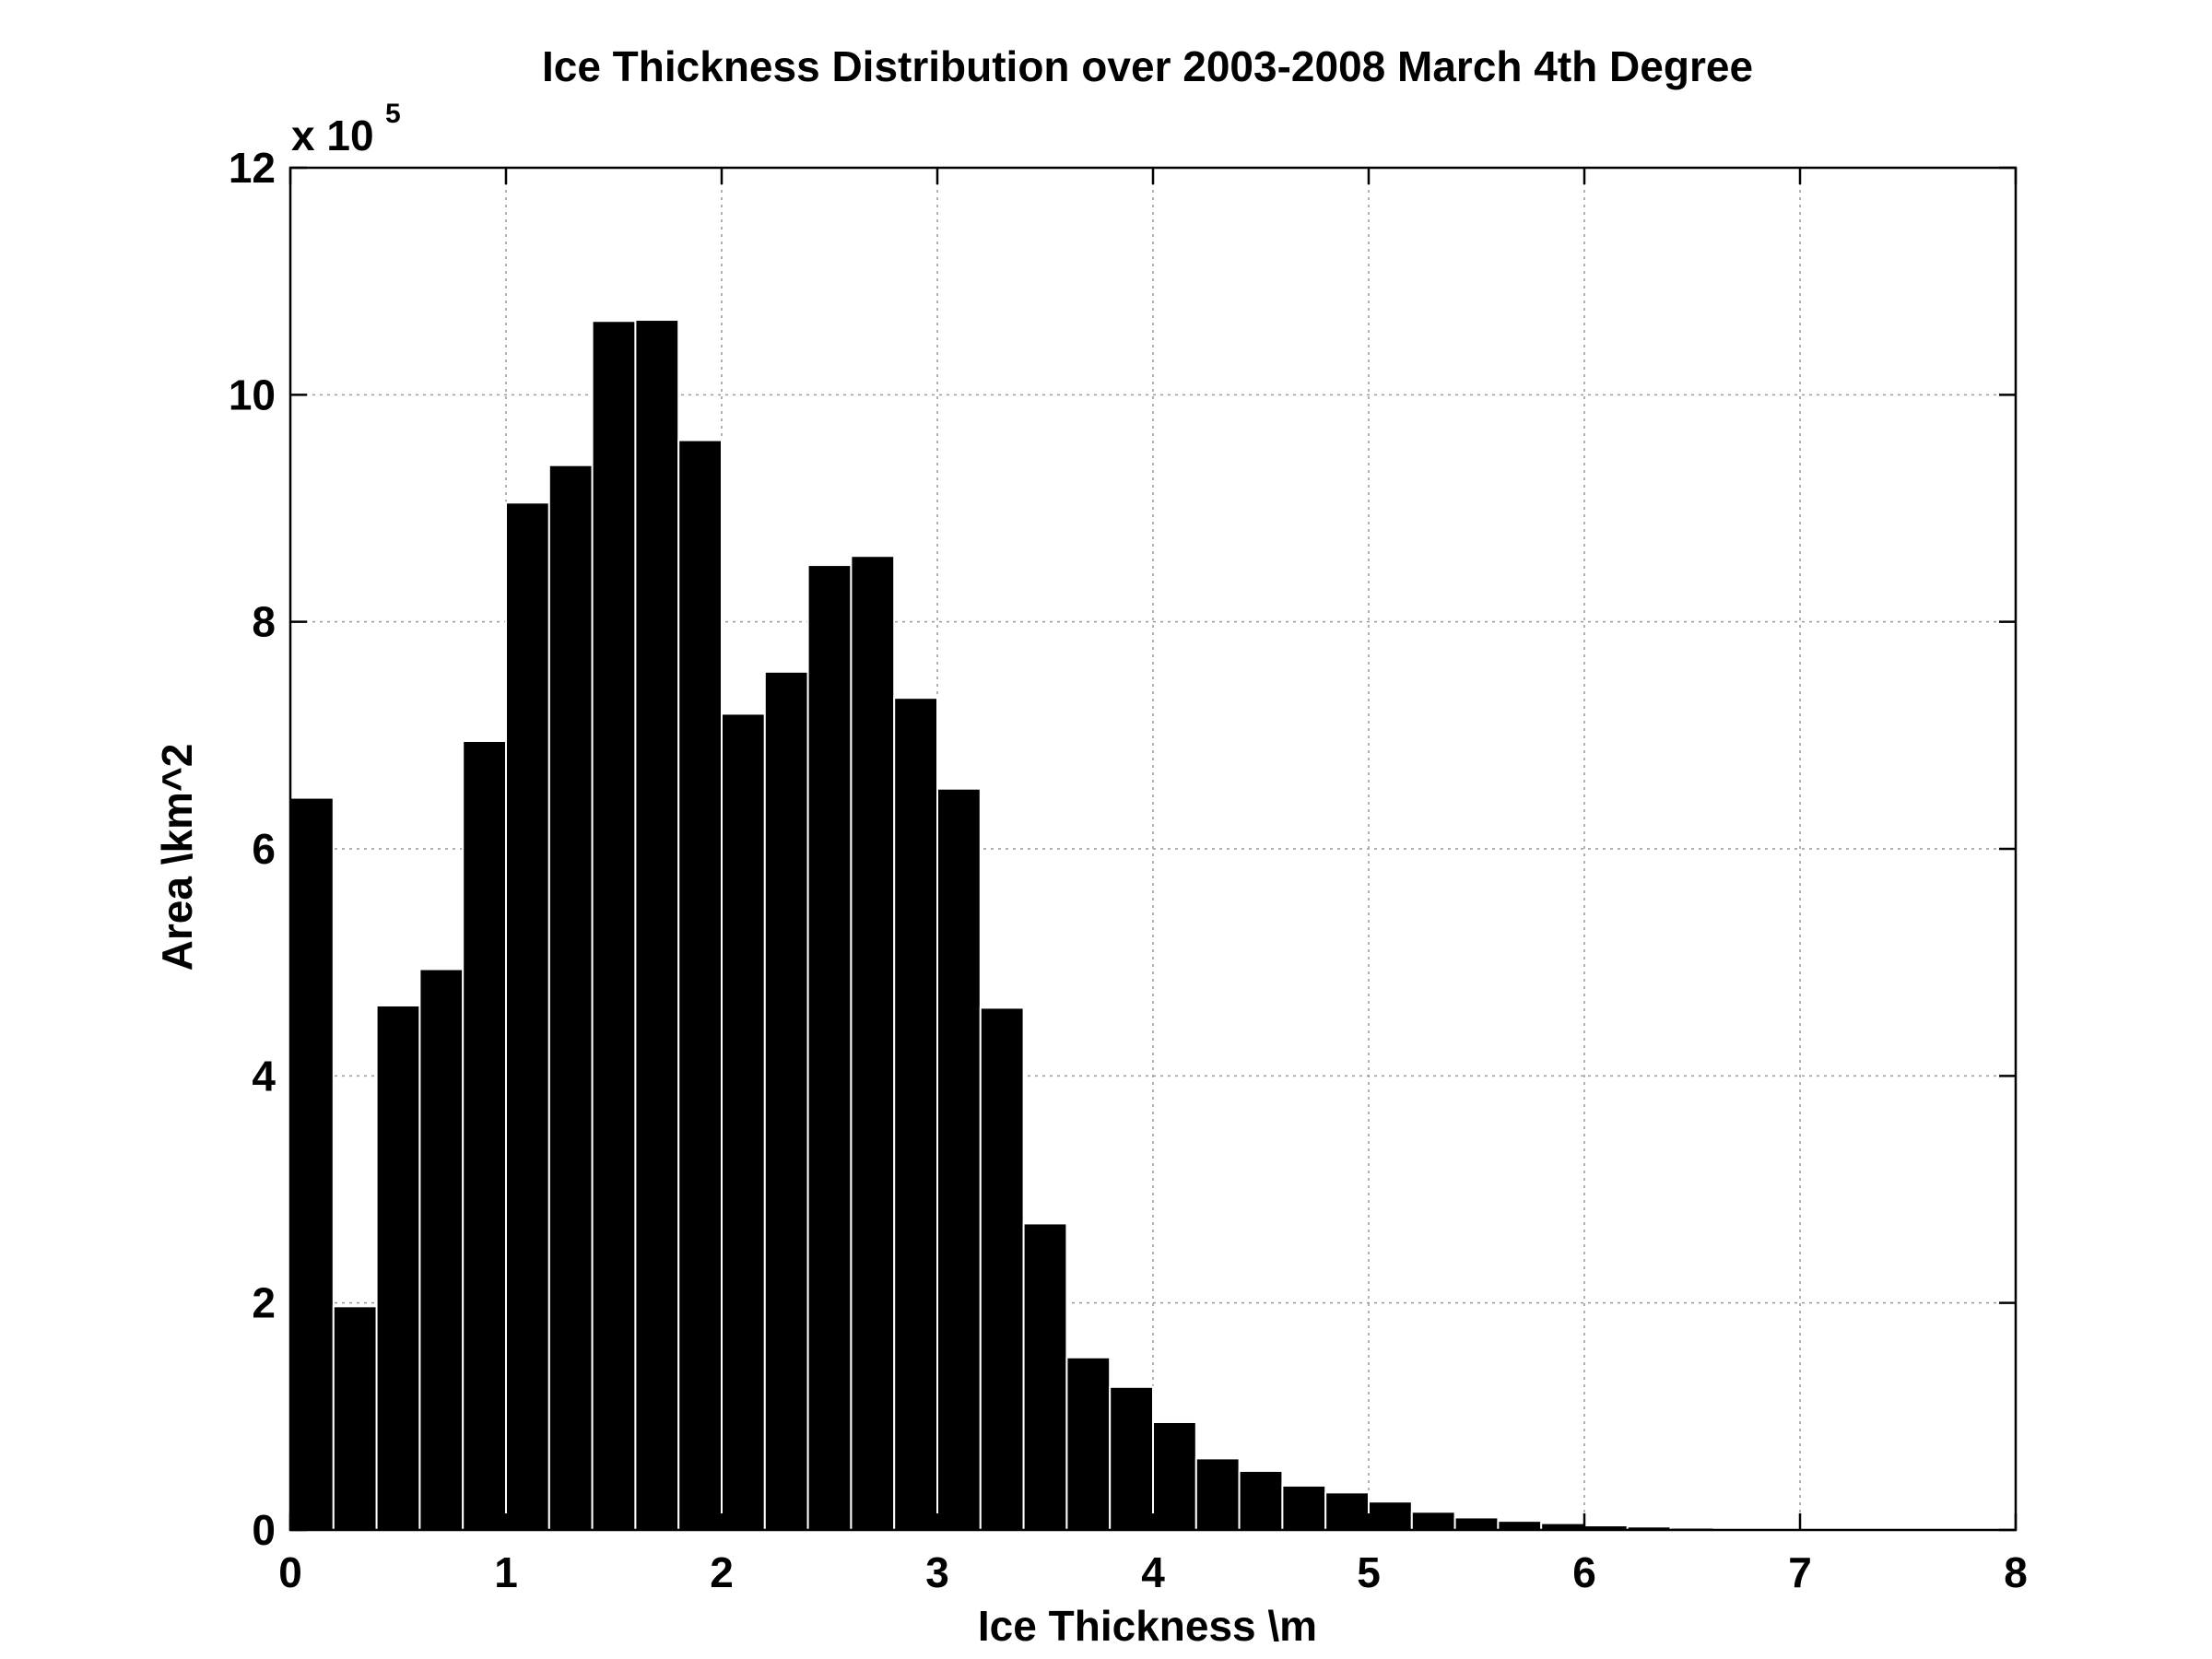 The width and height of the screenshot is (2212, 1659). I want to click on y-axis-tick-labels: 0 2 4 6 8 10 12, so click(252, 849).